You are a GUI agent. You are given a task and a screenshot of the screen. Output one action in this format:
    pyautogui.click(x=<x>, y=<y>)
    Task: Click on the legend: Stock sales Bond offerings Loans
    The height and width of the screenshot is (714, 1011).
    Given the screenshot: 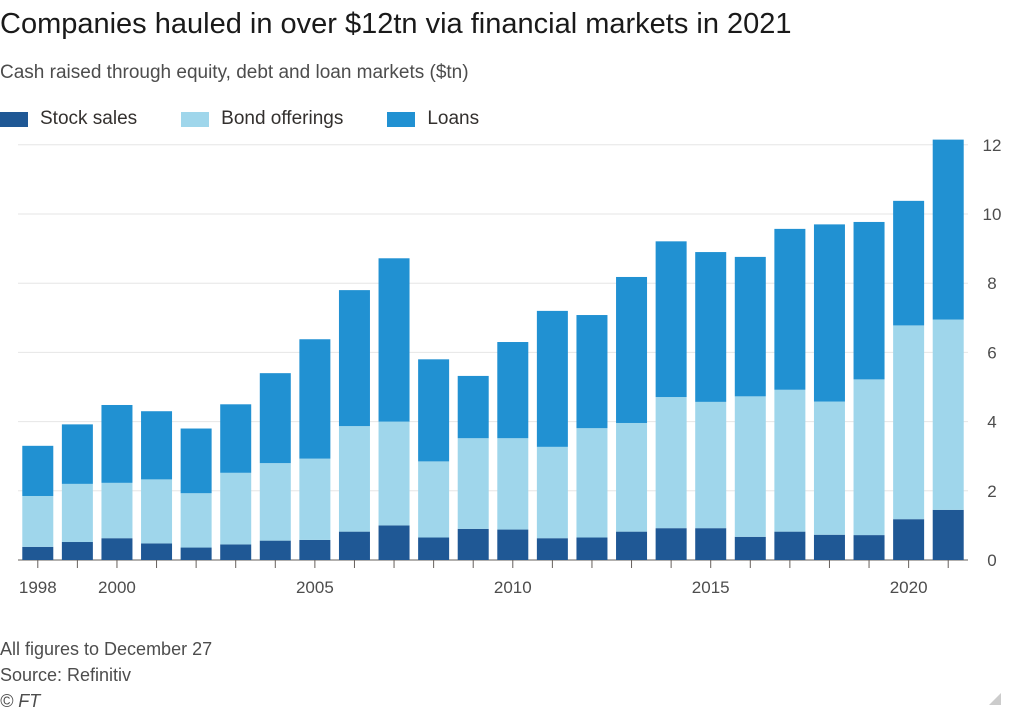 What is the action you would take?
    pyautogui.click(x=261, y=119)
    